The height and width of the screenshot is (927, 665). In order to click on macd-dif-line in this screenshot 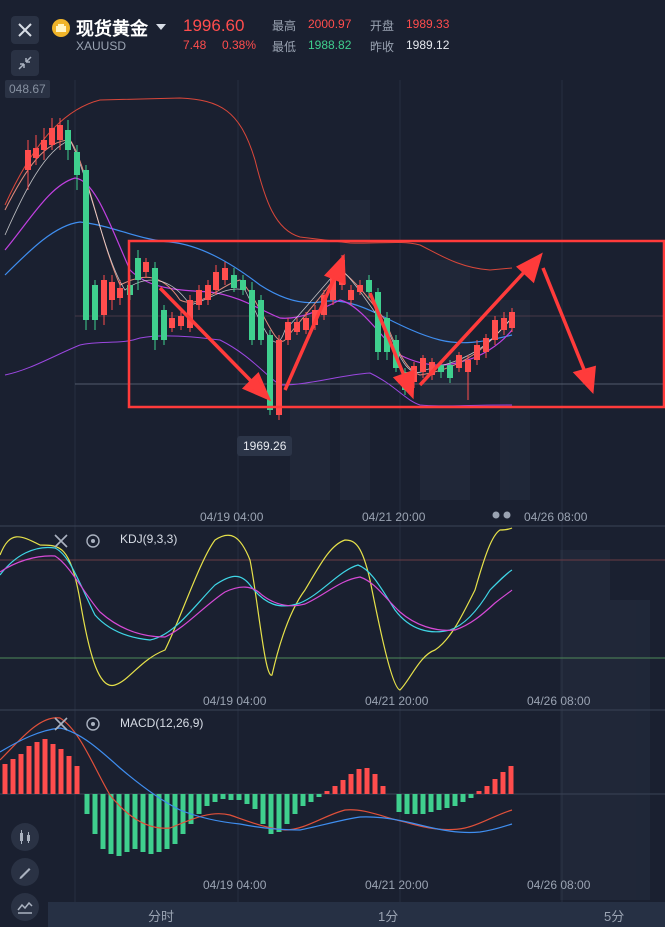, I will do `click(256, 774)`.